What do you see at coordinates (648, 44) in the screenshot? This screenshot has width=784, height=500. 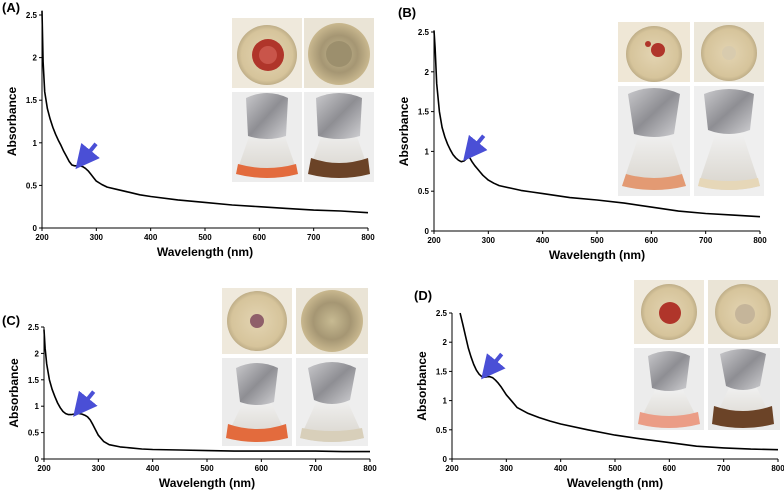 I see `colony-red-small` at bounding box center [648, 44].